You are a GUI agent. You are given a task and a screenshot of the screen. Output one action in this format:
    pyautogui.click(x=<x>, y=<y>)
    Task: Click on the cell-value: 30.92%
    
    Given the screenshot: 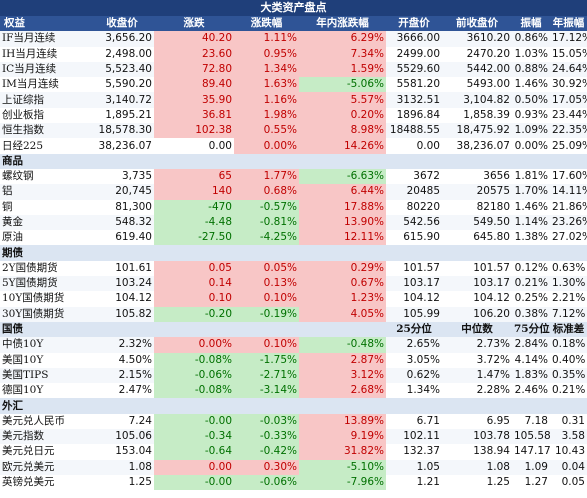 What is the action you would take?
    pyautogui.click(x=568, y=85)
    